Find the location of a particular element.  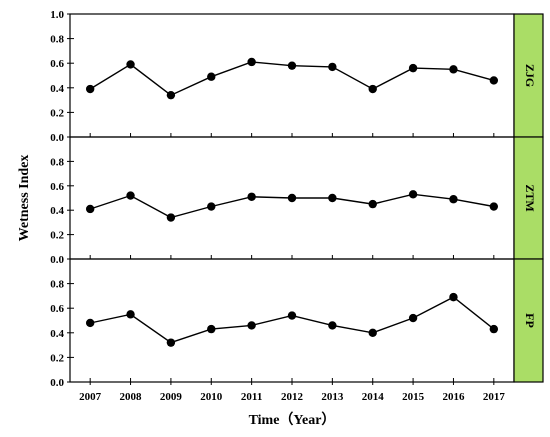

x-tick-label: 2010 is located at coordinates (211, 397).